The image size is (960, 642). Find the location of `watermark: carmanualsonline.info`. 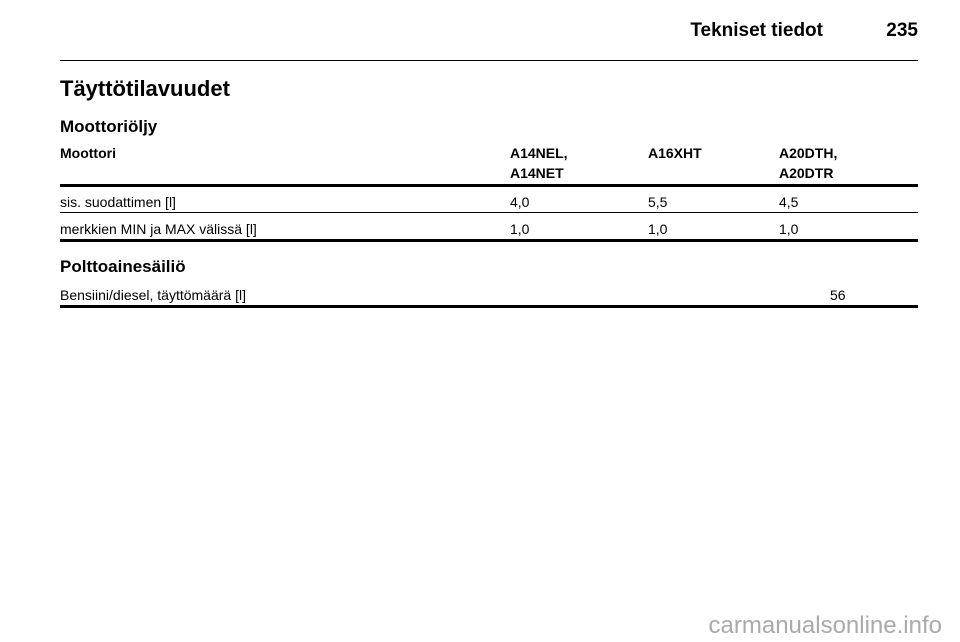

watermark: carmanualsonline.info is located at coordinates (825, 625).